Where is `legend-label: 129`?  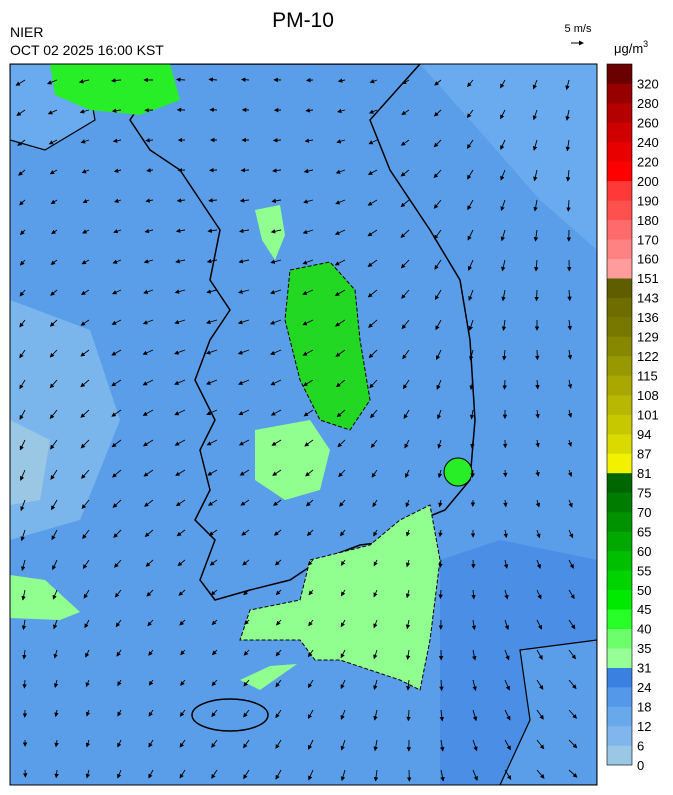 legend-label: 129 is located at coordinates (648, 337).